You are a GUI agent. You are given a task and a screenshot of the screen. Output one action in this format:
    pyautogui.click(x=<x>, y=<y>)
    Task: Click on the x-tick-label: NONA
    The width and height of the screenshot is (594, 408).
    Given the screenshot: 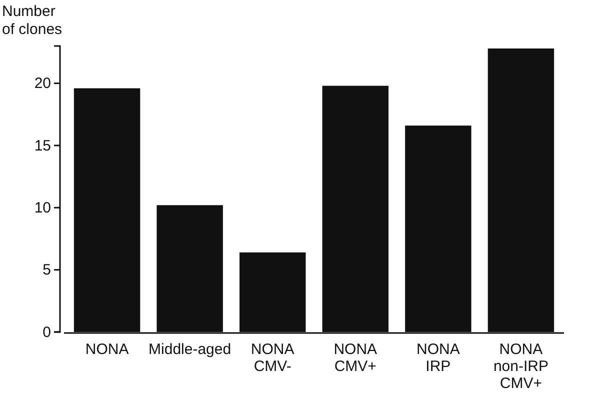 What is the action you would take?
    pyautogui.click(x=107, y=349)
    